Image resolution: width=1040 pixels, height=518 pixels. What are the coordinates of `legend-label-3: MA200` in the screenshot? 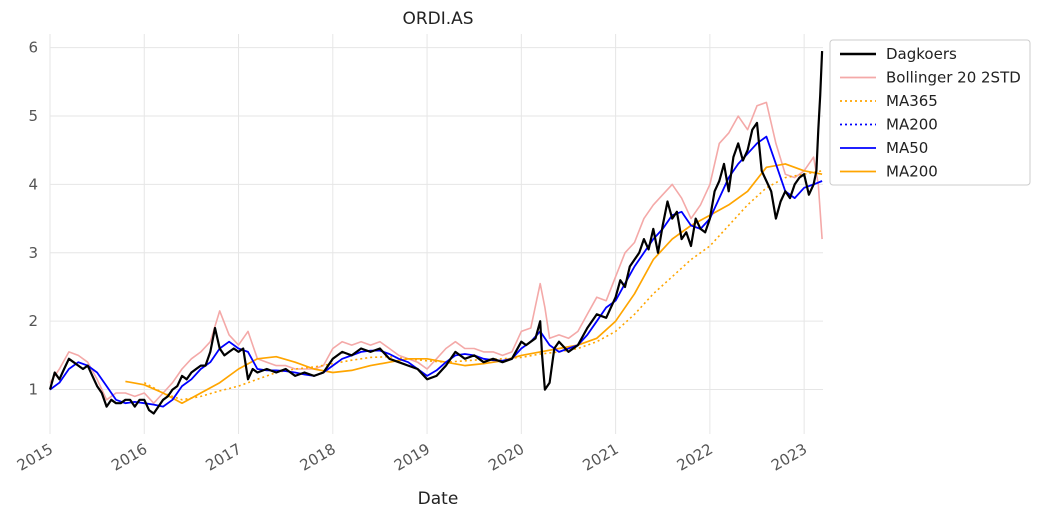 It's located at (912, 125).